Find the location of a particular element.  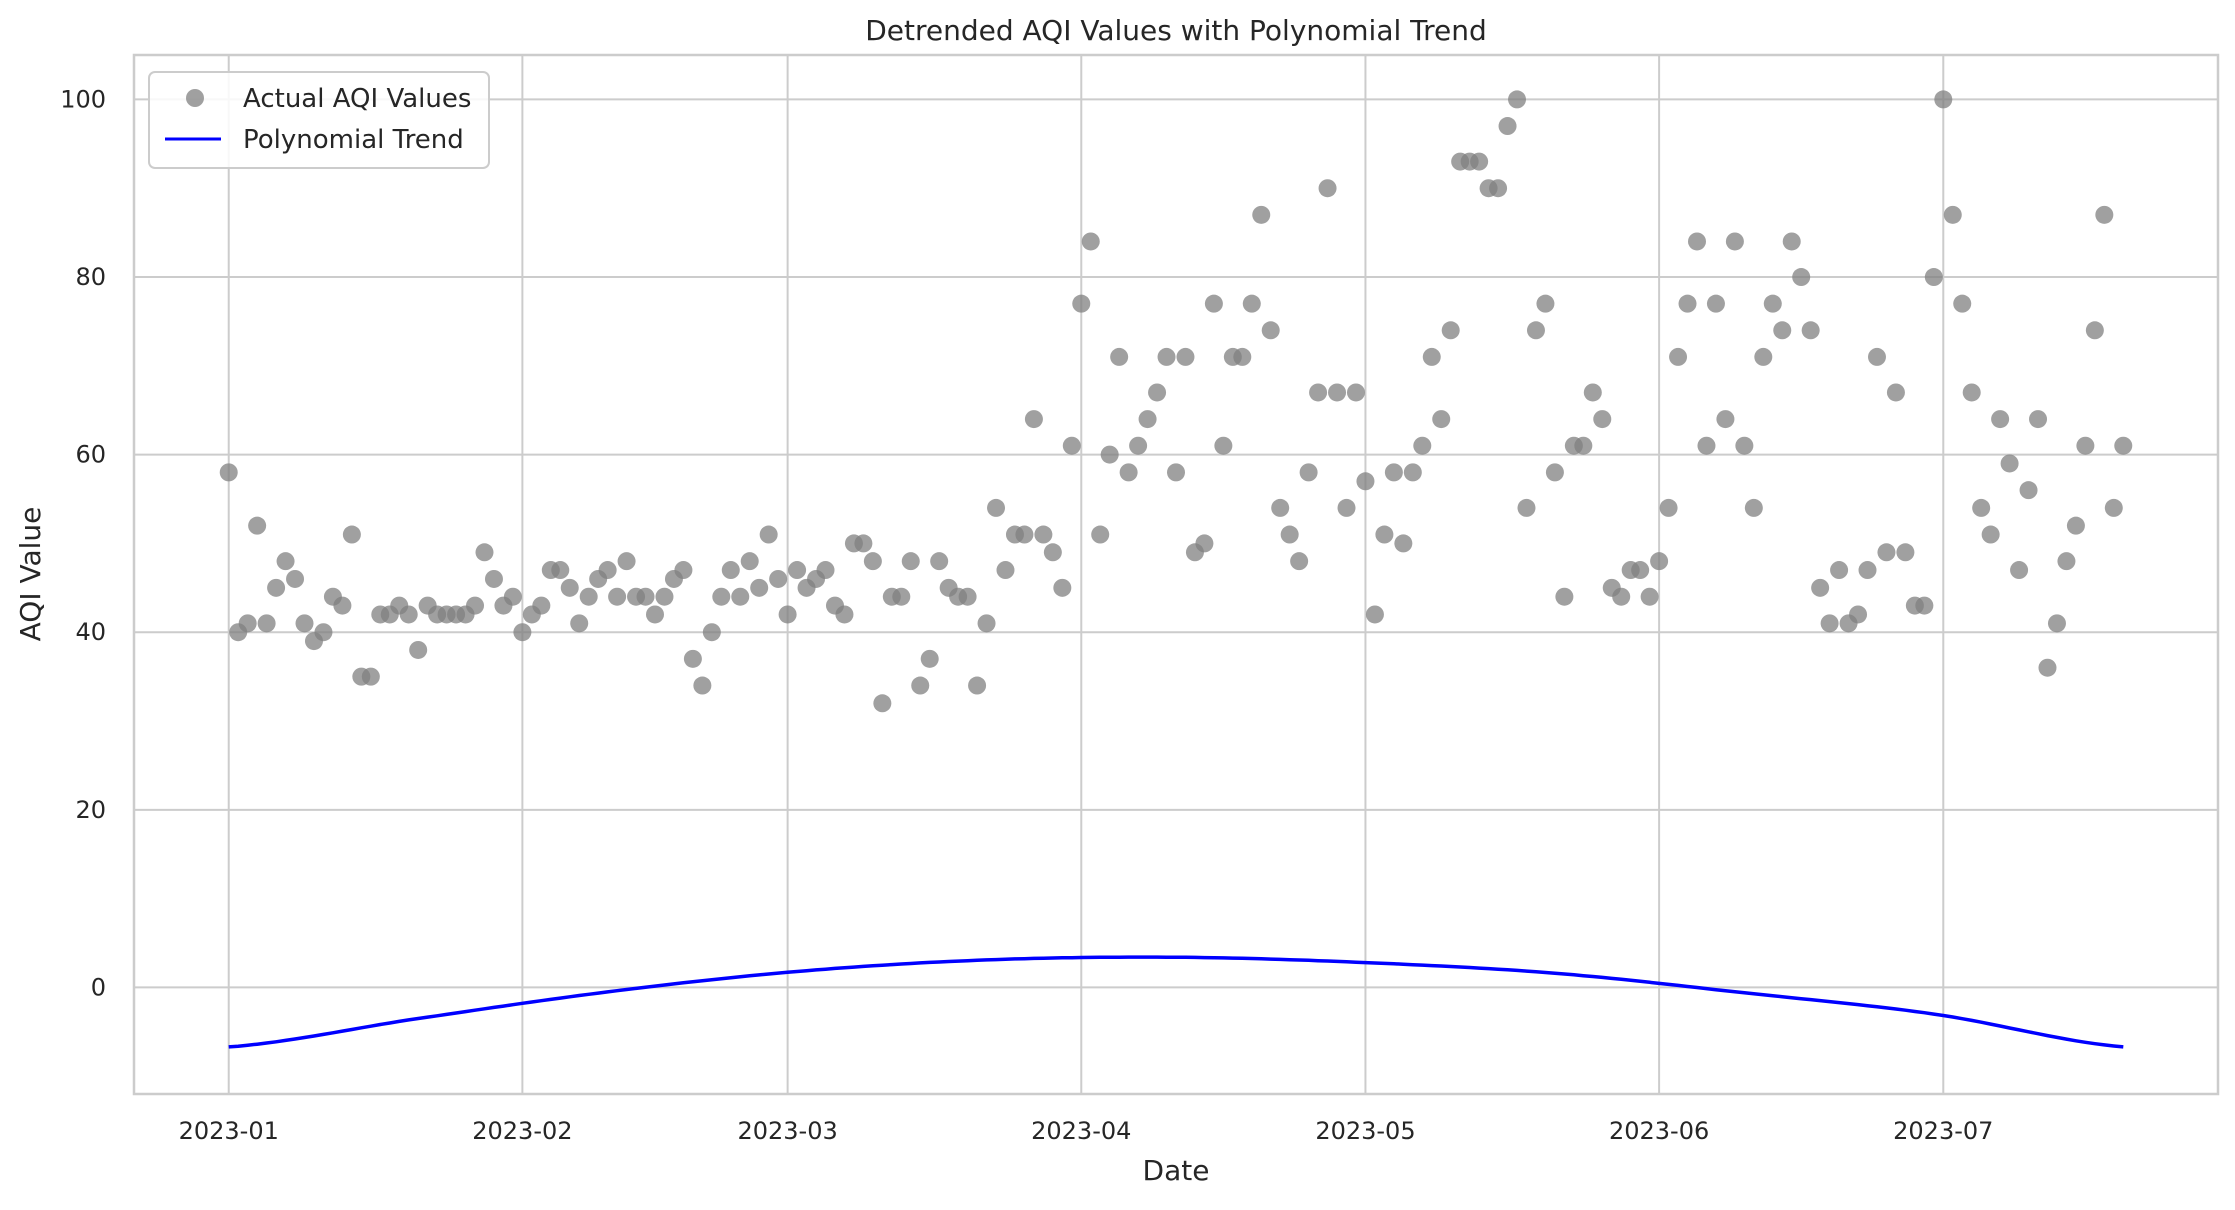

y-tick-label: 100 is located at coordinates (83, 99).